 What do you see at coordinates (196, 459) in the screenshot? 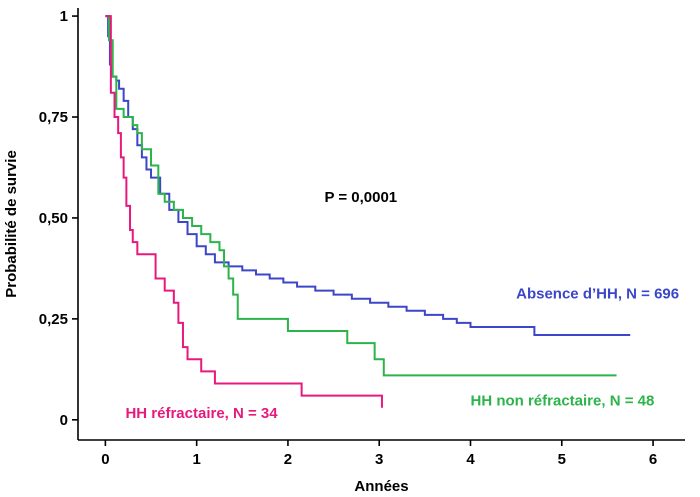
I see `x-tick-label-1: 1` at bounding box center [196, 459].